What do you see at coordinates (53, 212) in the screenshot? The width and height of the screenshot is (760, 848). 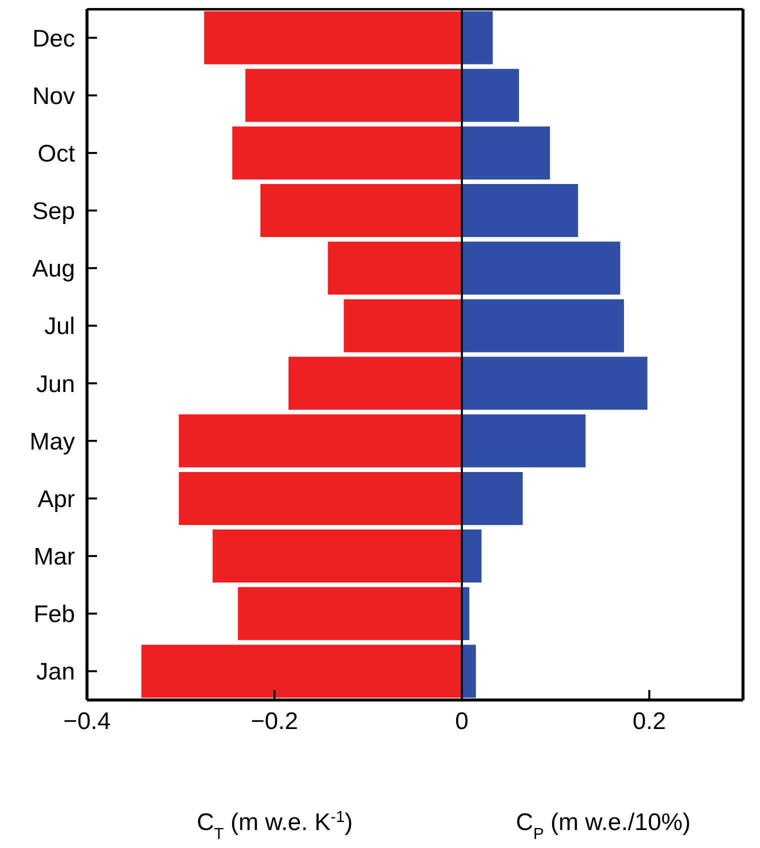 I see `y-tick-label: Sep` at bounding box center [53, 212].